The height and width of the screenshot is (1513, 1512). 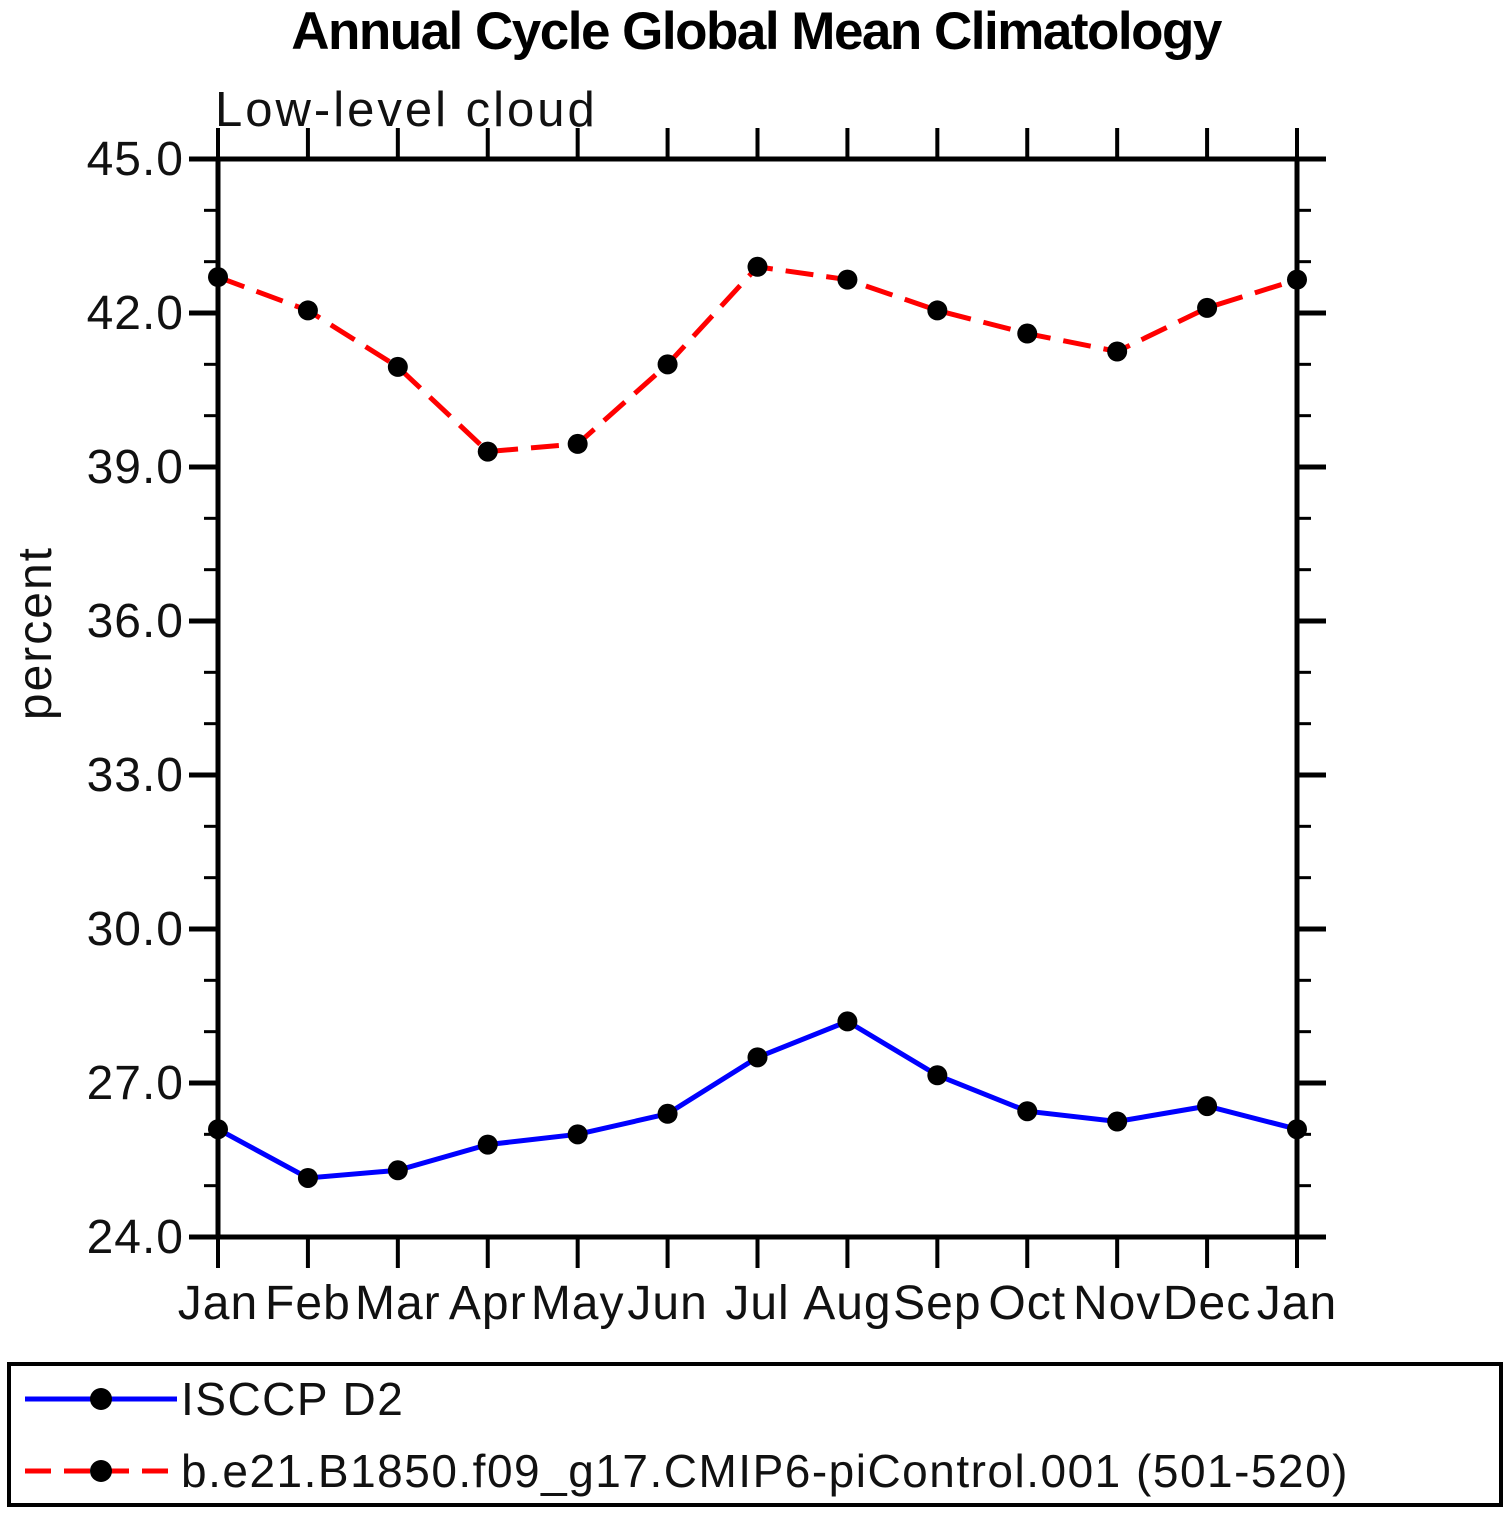 I want to click on y-tick-label: 39.0, so click(x=135, y=467).